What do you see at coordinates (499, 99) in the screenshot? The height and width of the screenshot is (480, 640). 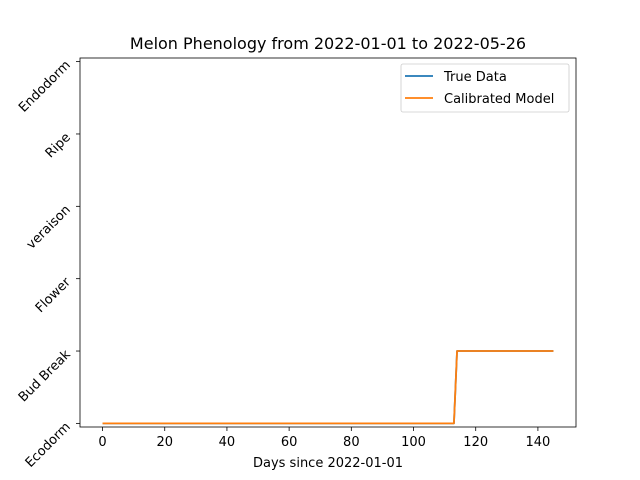 I see `legend-label: Calibrated Model` at bounding box center [499, 99].